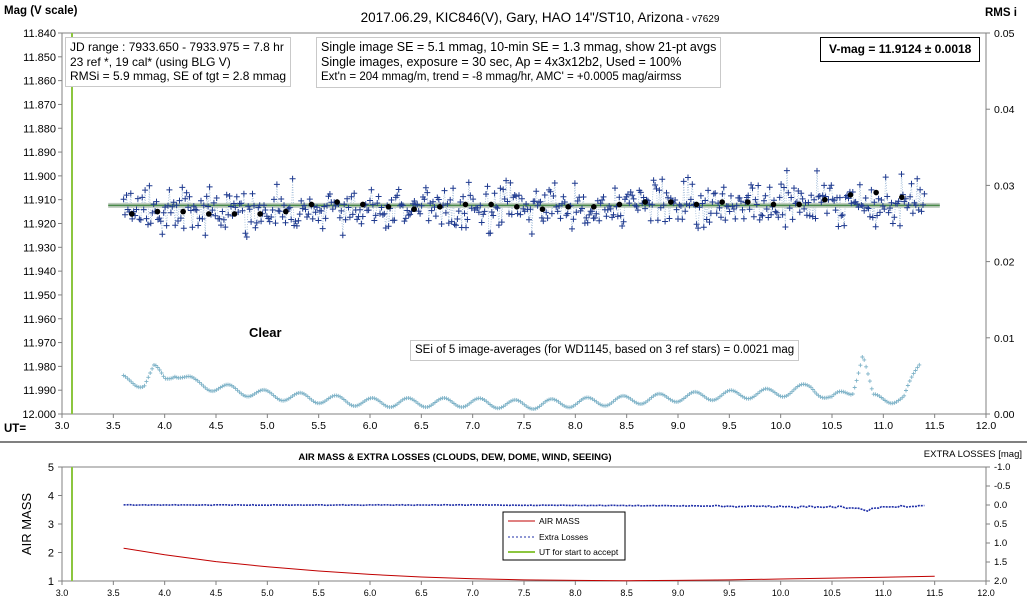 The width and height of the screenshot is (1027, 598). Describe the element at coordinates (177, 47) in the screenshot. I see `jd-range-text: JD range : 7933.650 - 7933.975 = 7.8 hr` at that location.